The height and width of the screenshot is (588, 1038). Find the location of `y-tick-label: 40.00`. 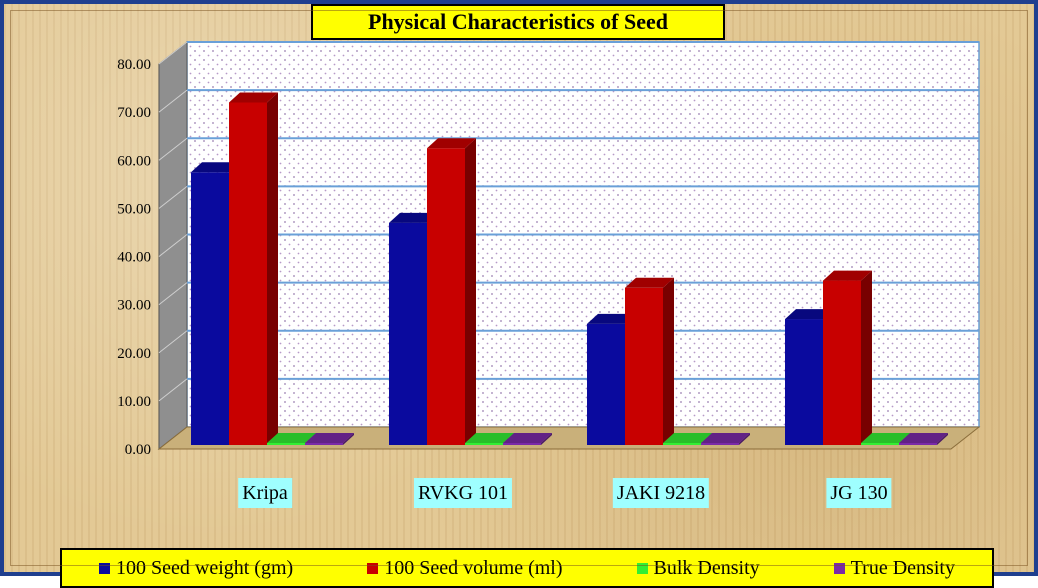

y-tick-label: 40.00 is located at coordinates (134, 258).